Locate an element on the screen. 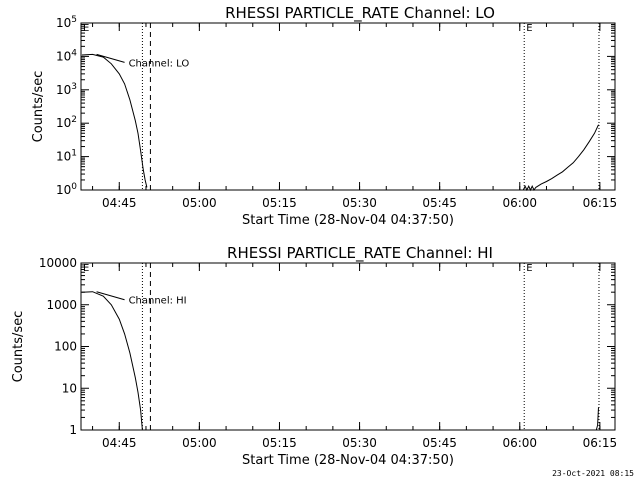  y-tick-label: 1 is located at coordinates (73, 430).